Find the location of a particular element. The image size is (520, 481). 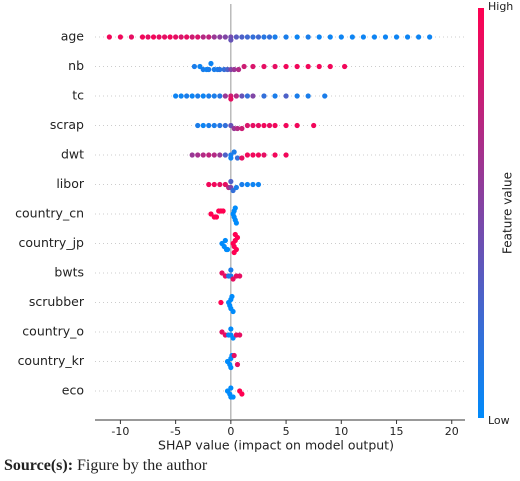

feature-label: scrap is located at coordinates (67, 124).